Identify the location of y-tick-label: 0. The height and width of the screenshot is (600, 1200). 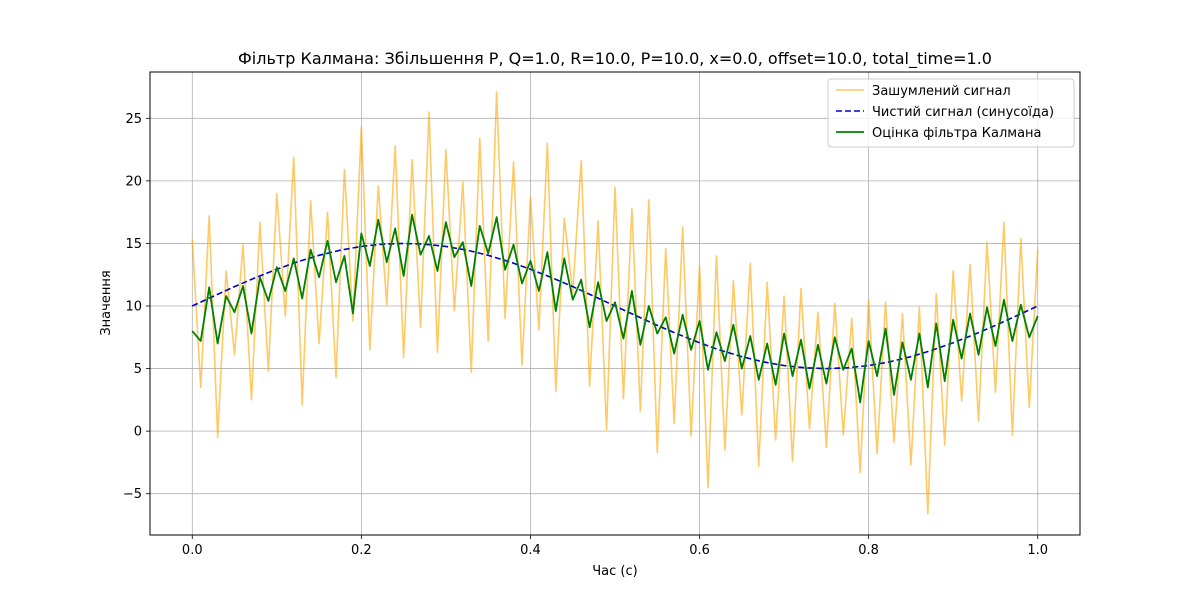
(138, 432).